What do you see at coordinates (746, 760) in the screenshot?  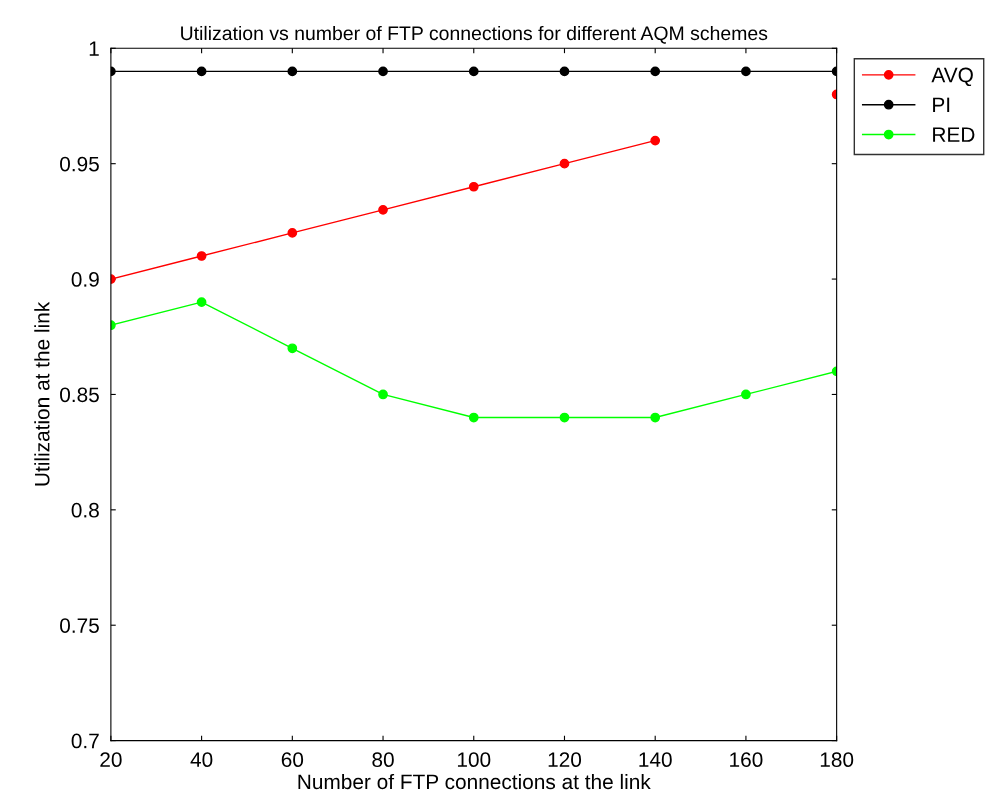 I see `x-tick-label: 160` at bounding box center [746, 760].